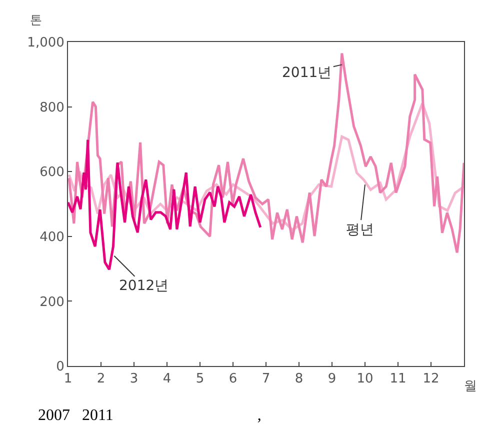 Image resolution: width=482 pixels, height=446 pixels. Describe the element at coordinates (398, 379) in the screenshot. I see `x-tick-label: 11` at that location.